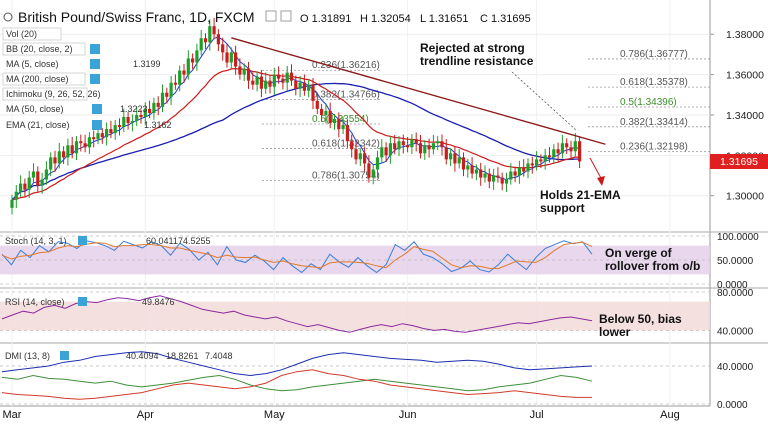  I want to click on down-arrow-icon, so click(596, 169).